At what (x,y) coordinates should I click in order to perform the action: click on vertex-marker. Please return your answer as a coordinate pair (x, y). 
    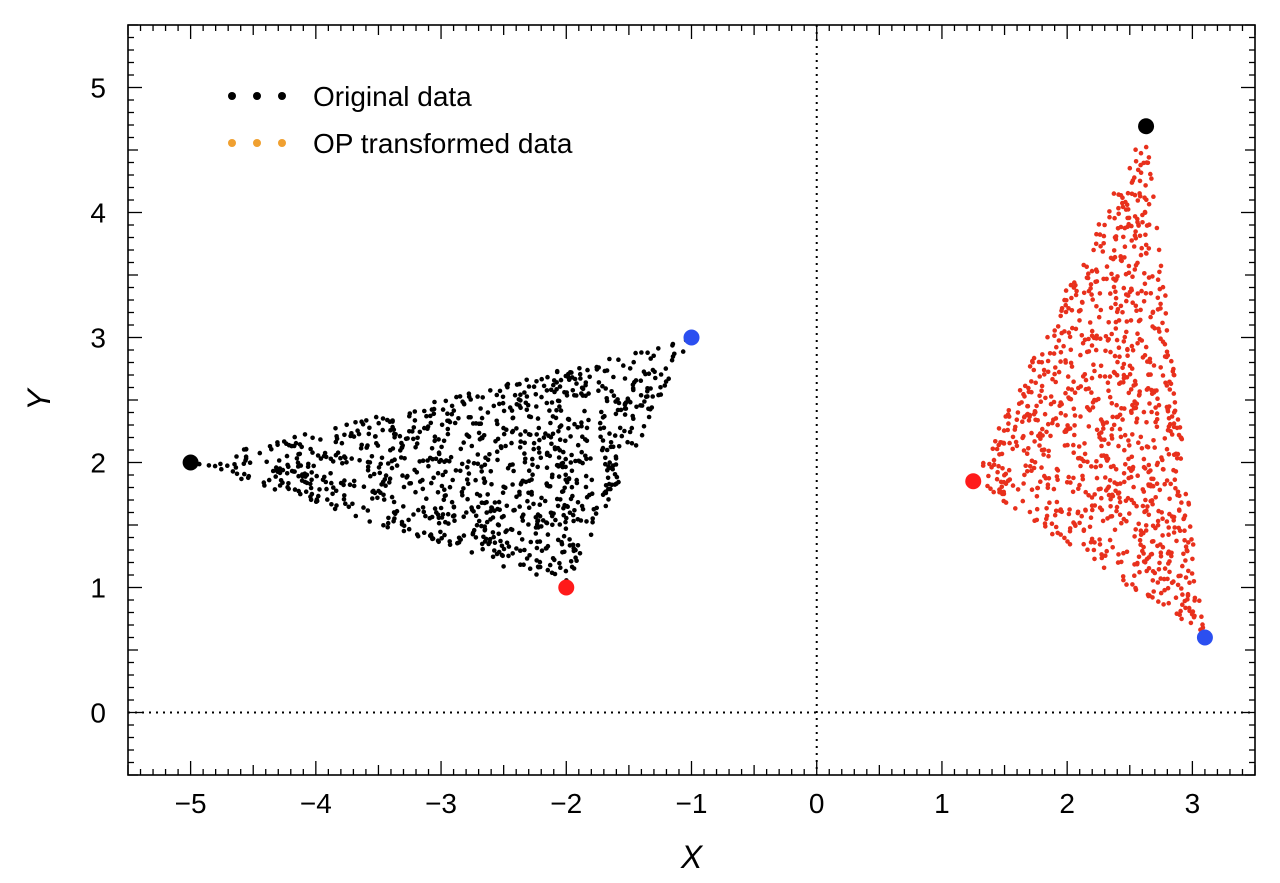
    Looking at the image, I should click on (1146, 126).